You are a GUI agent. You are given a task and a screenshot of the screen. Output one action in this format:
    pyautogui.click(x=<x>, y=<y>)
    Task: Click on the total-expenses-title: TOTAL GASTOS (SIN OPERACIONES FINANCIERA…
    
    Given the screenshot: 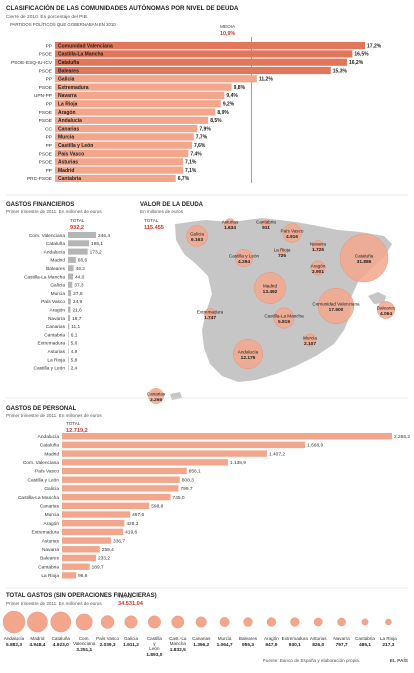 What is the action you would take?
    pyautogui.click(x=81, y=596)
    